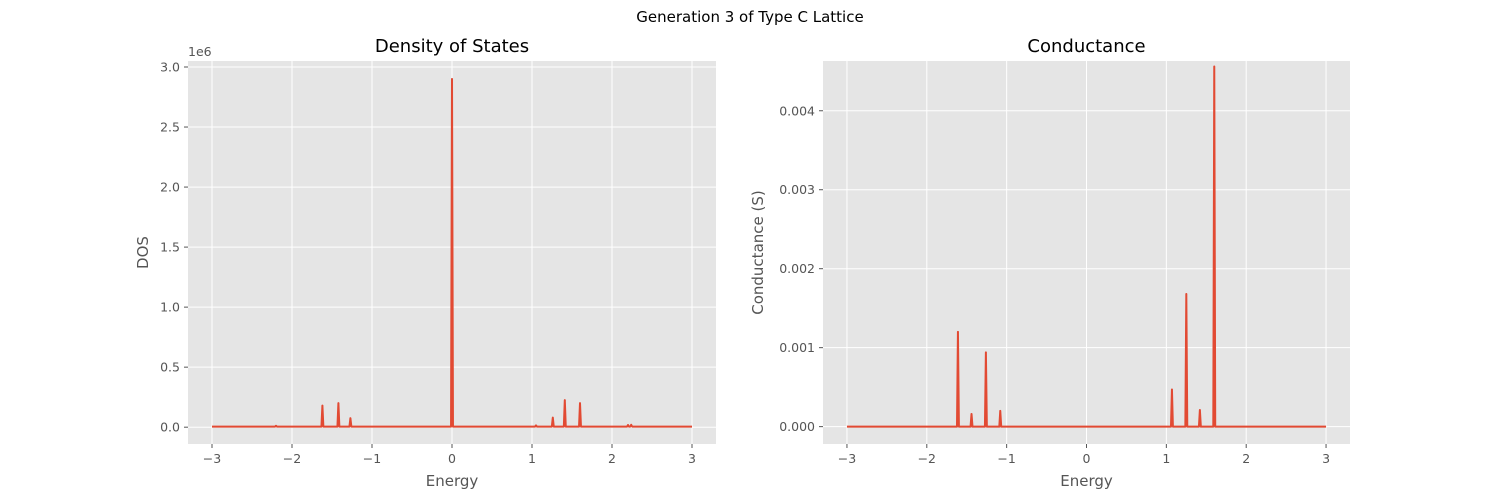 The image size is (1500, 500). Describe the element at coordinates (170, 247) in the screenshot. I see `y-tick-label: 1.5` at that location.